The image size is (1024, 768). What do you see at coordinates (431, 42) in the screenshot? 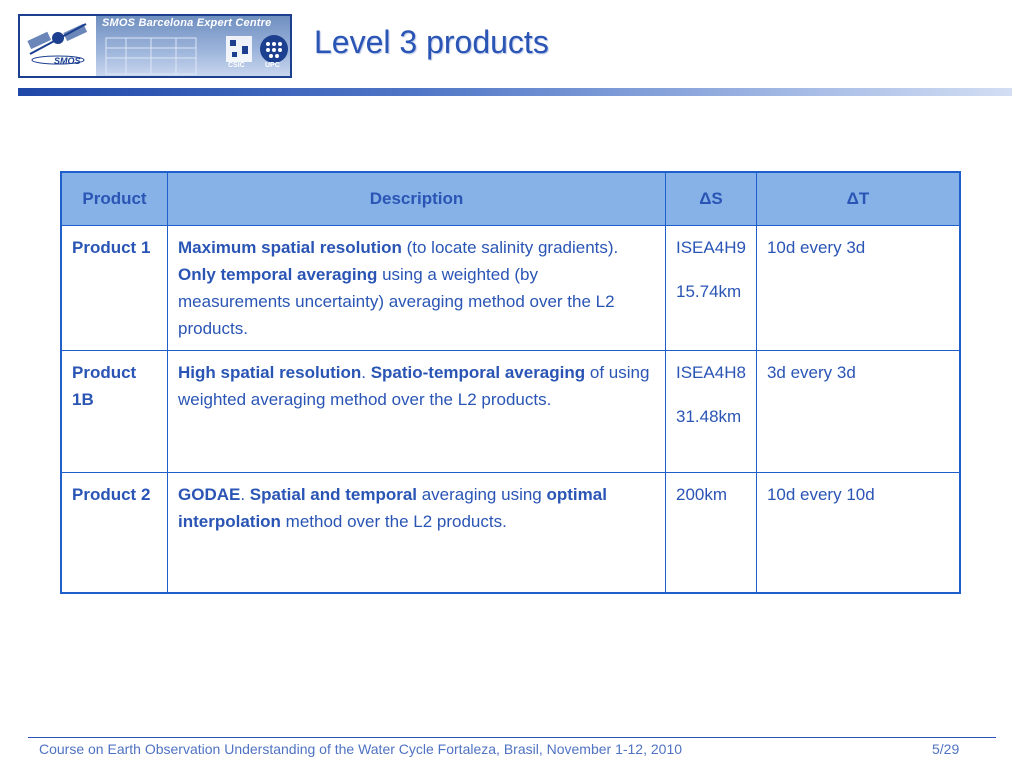
I see `slide-title: Level 3 products` at bounding box center [431, 42].